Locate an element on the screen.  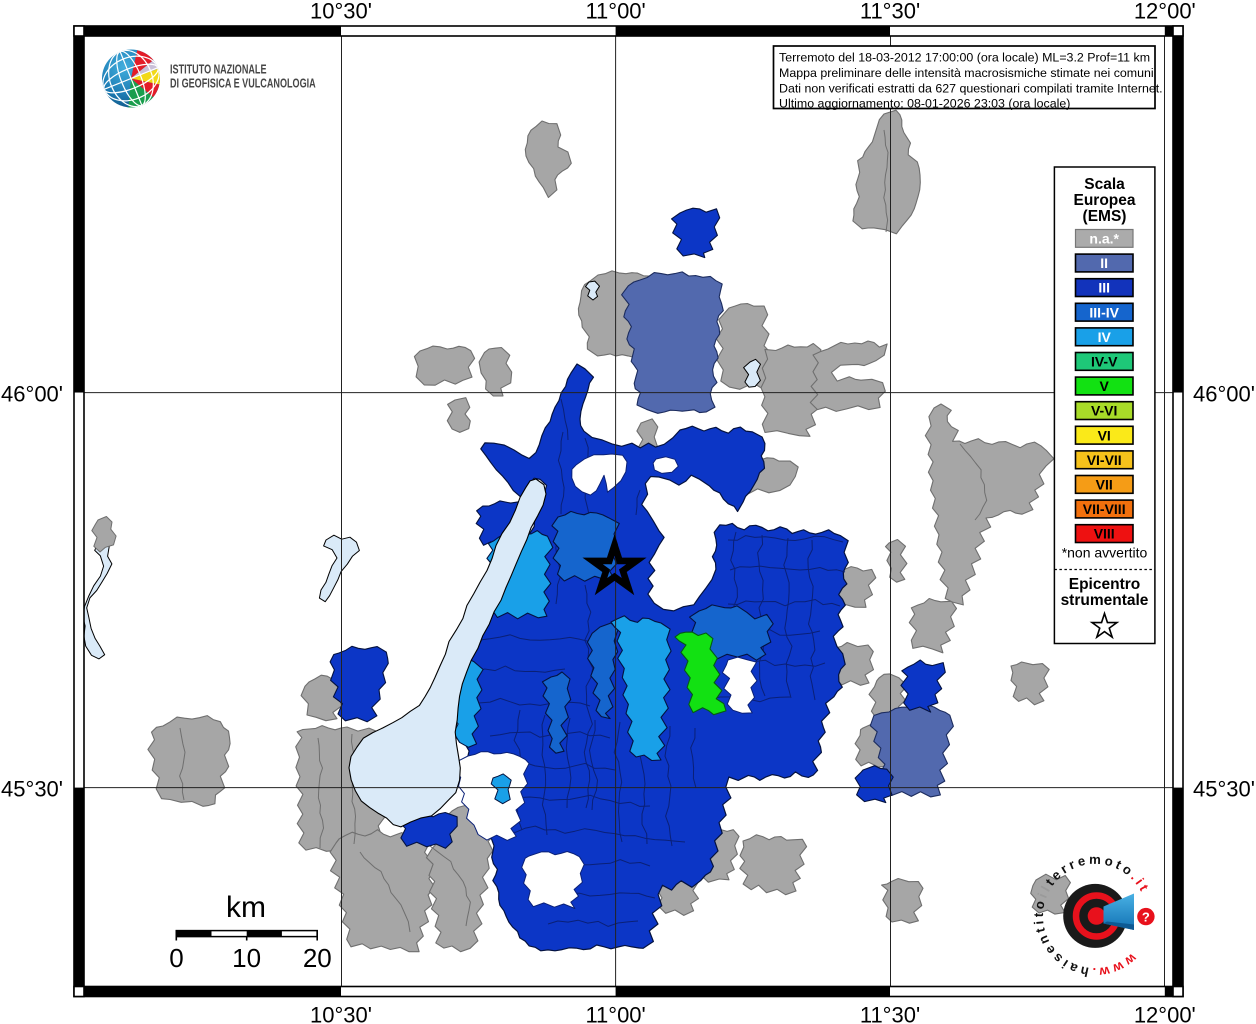
svg-text: Epicentro is located at coordinates (1104, 584).